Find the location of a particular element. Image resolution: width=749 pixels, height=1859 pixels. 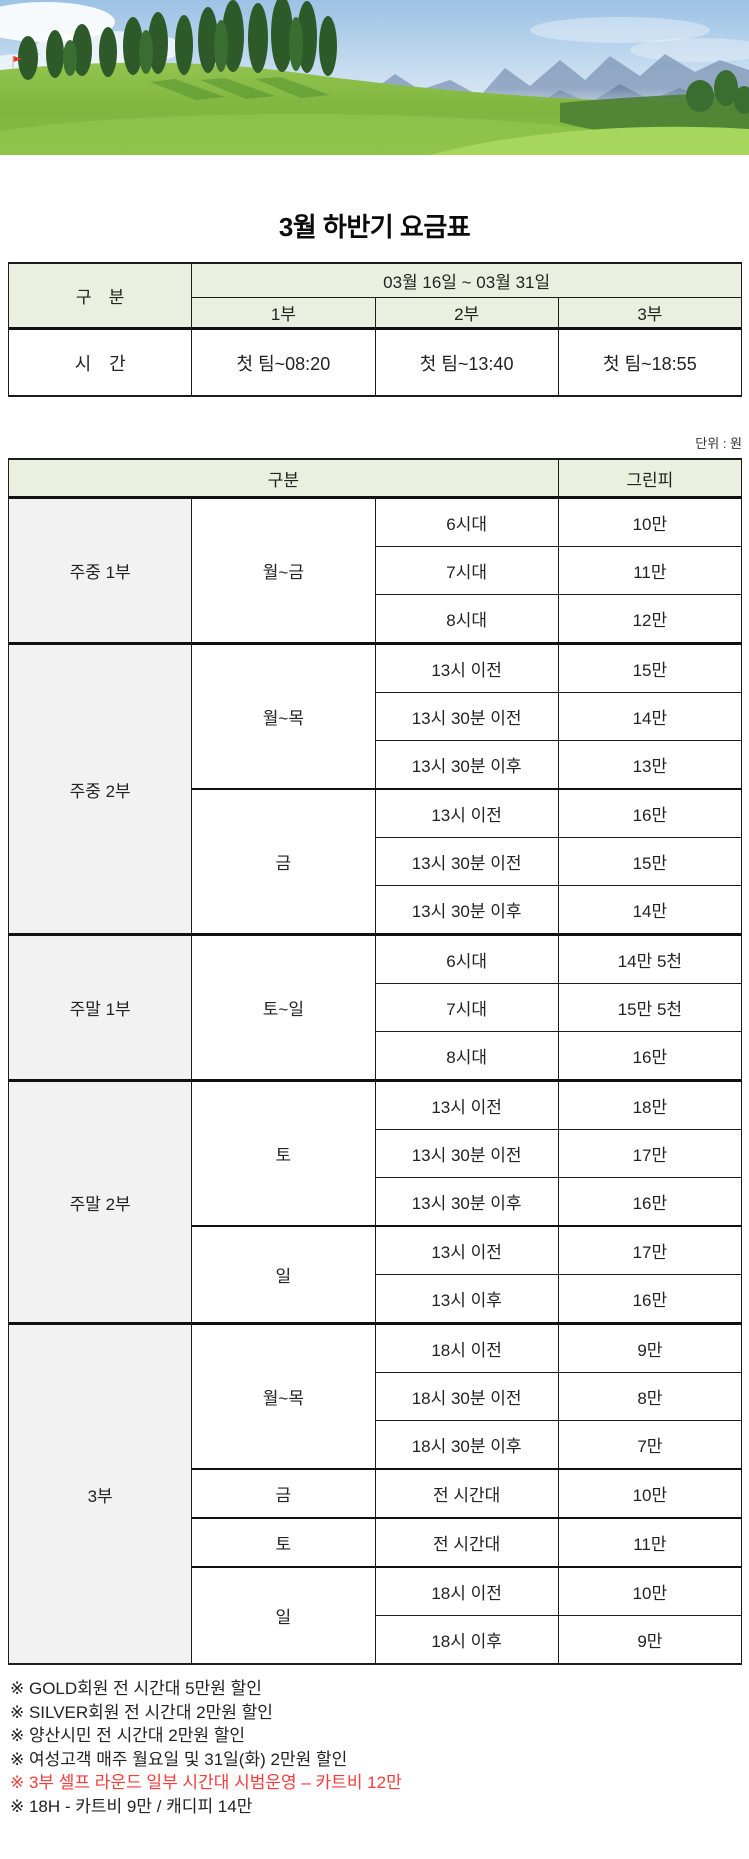

time-slot-cell: 7시대 is located at coordinates (466, 570).